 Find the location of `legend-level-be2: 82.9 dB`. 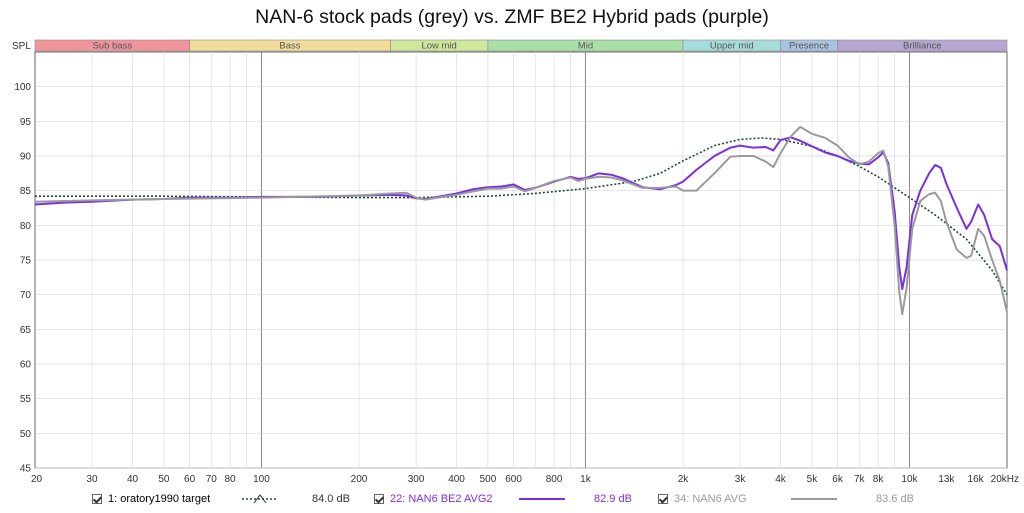

legend-level-be2: 82.9 dB is located at coordinates (613, 499).